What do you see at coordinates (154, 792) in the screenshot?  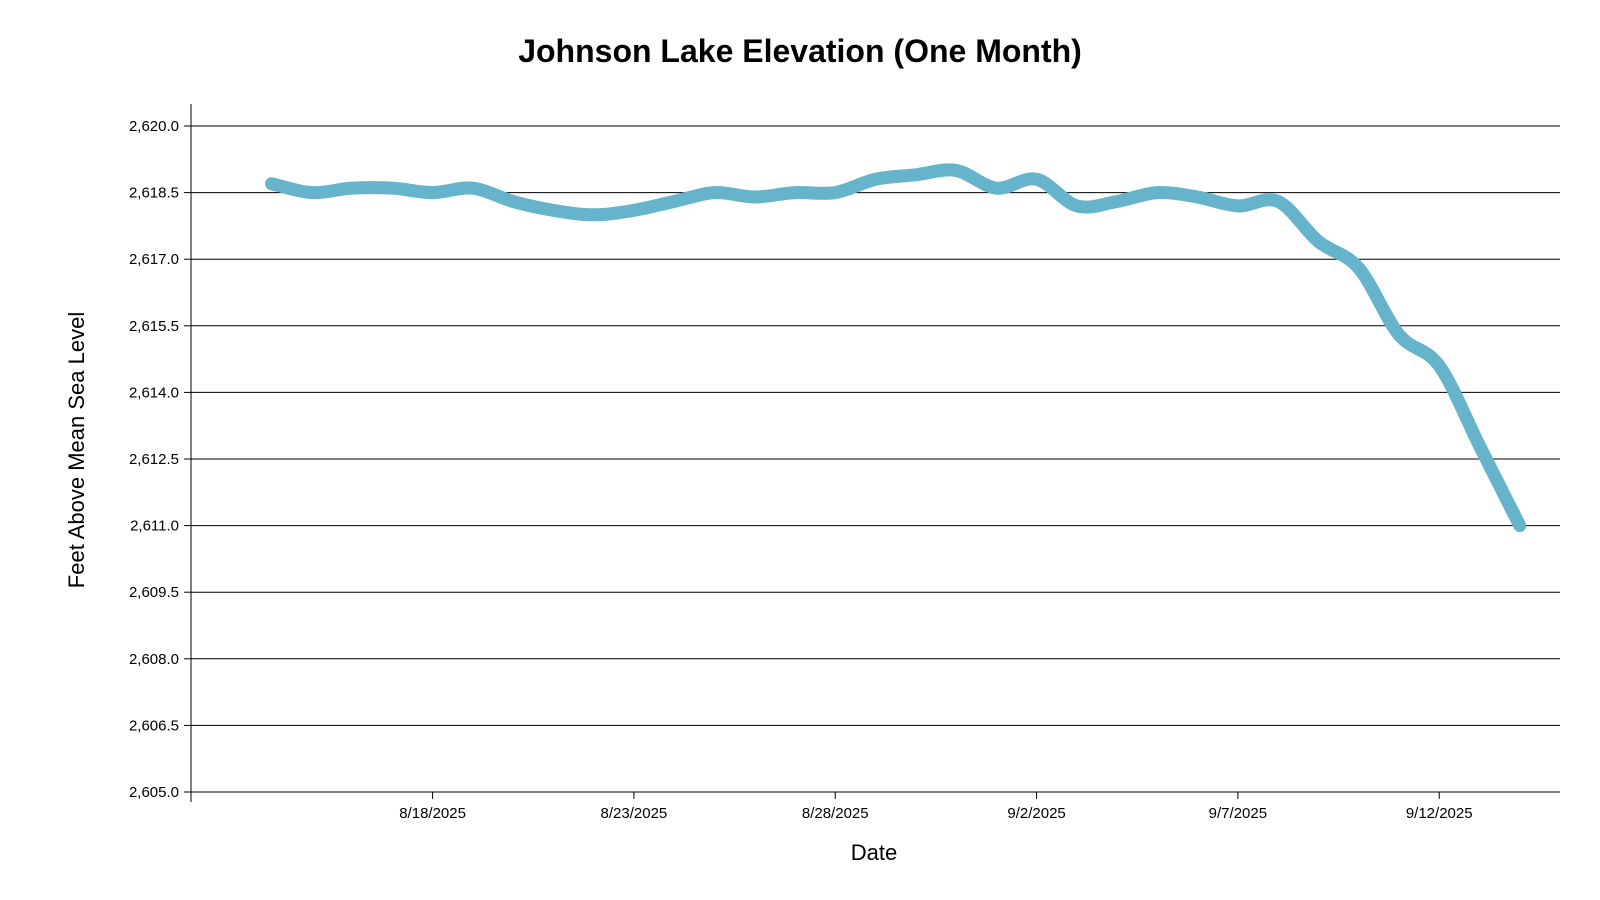 I see `y-tick-label: 2,605.0` at bounding box center [154, 792].